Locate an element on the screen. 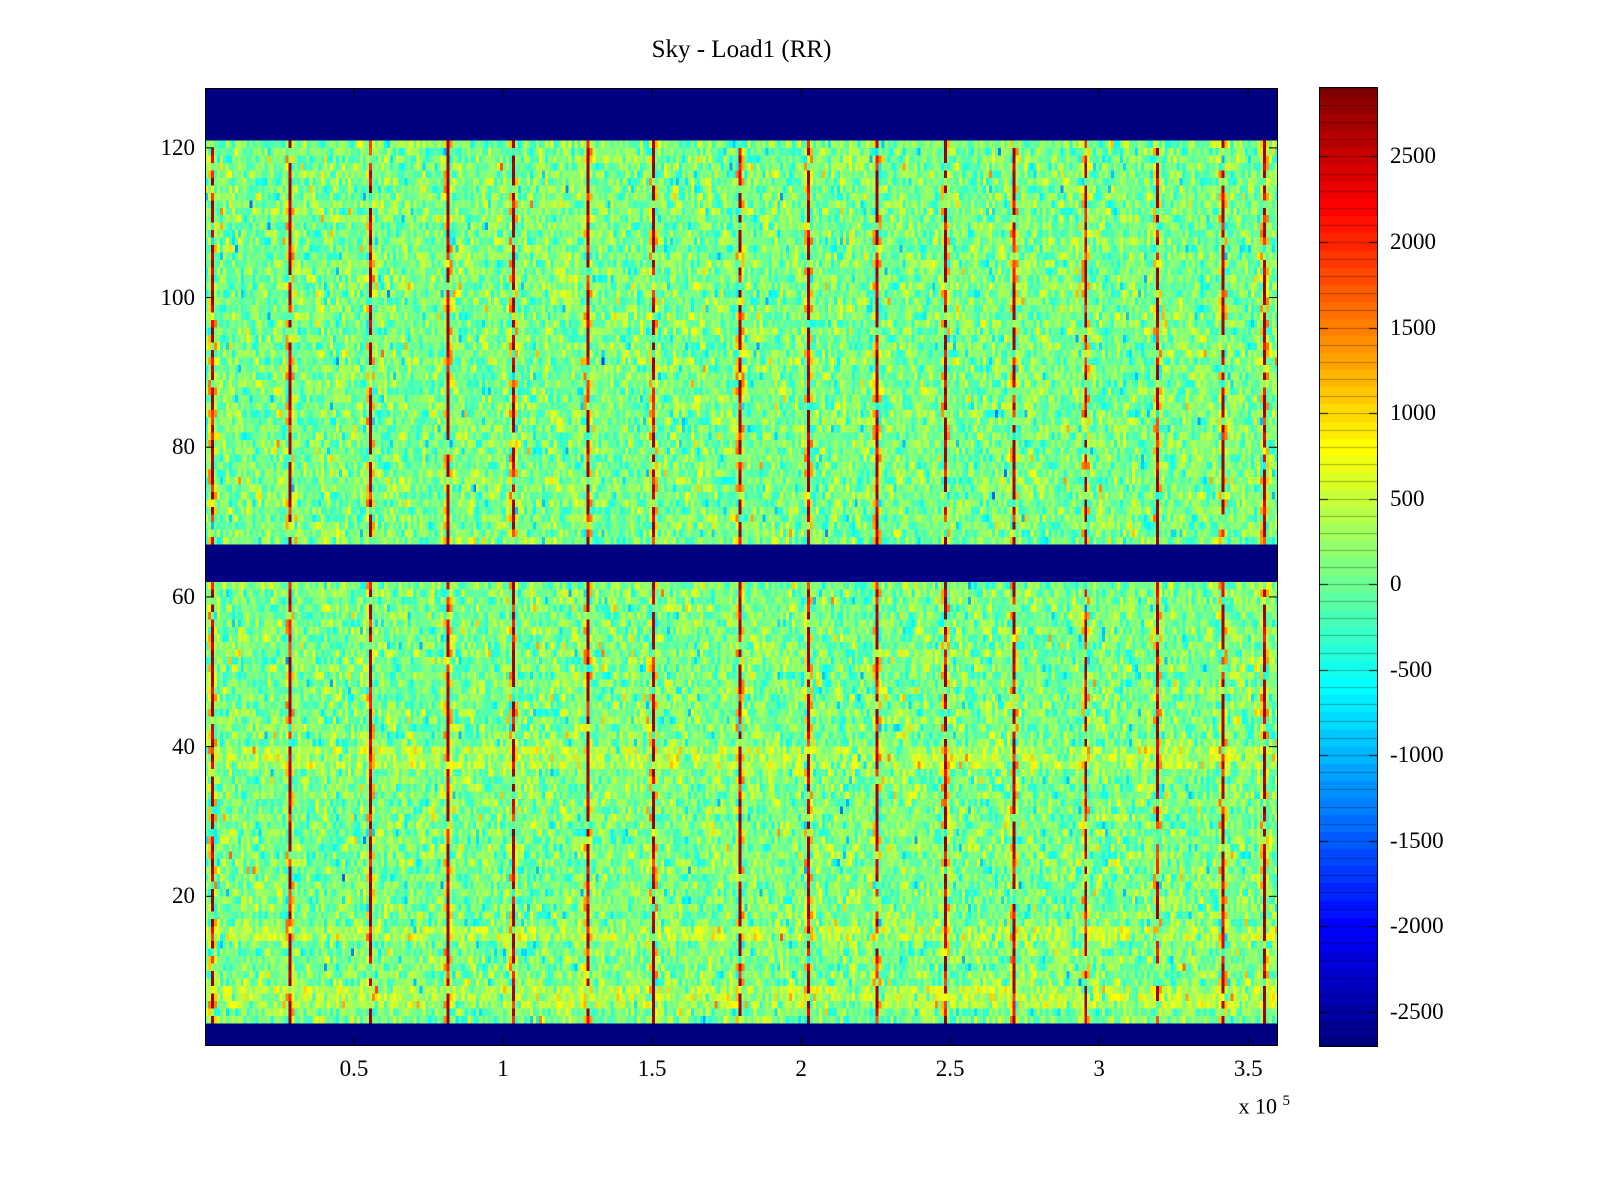 The width and height of the screenshot is (1600, 1200). colorbar-canvas is located at coordinates (1348, 567).